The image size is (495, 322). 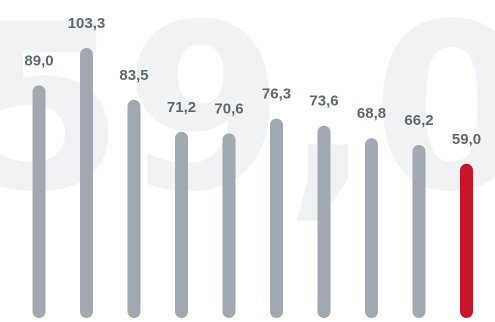 What do you see at coordinates (38, 60) in the screenshot?
I see `data-label: 89,0` at bounding box center [38, 60].